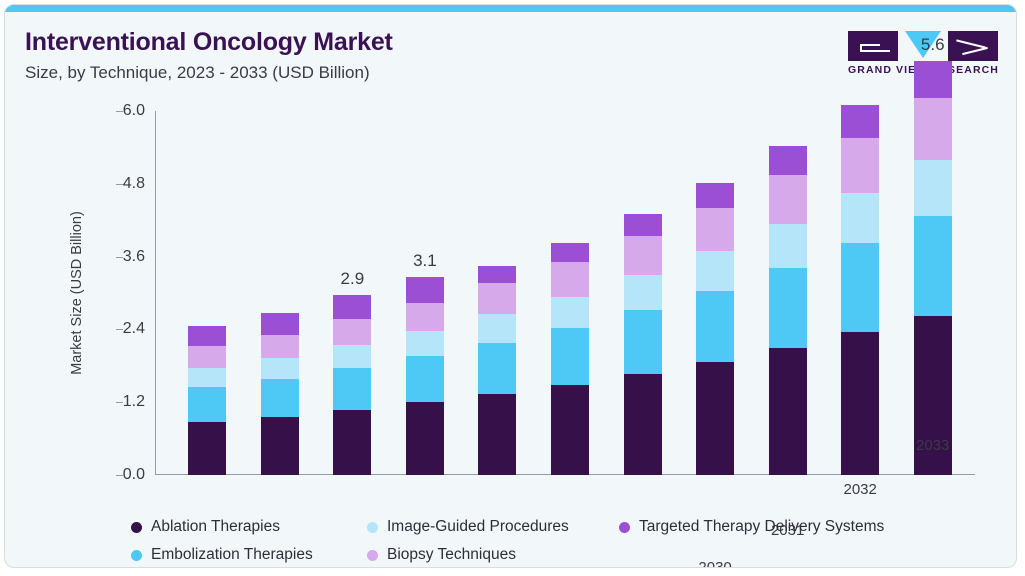 The height and width of the screenshot is (576, 1025). I want to click on bar-group: 2032, so click(860, 301).